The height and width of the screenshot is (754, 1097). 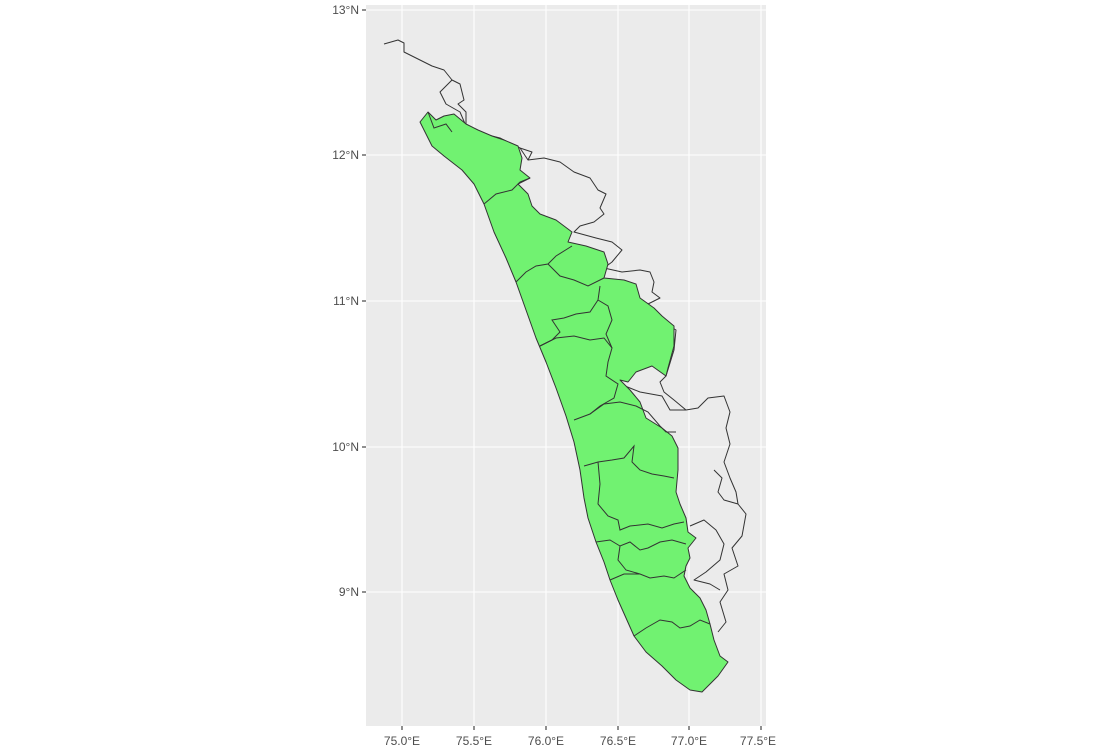 I want to click on x-tick-label: 77.5°E, so click(x=758, y=741).